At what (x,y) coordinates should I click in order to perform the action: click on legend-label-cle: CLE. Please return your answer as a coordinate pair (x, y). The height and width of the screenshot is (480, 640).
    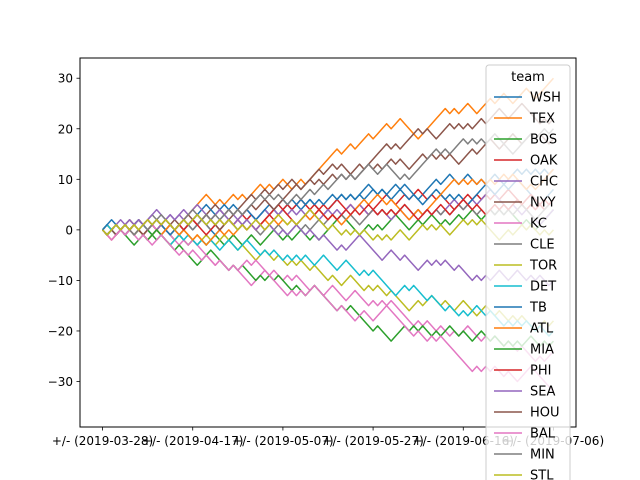
    Looking at the image, I should click on (542, 245).